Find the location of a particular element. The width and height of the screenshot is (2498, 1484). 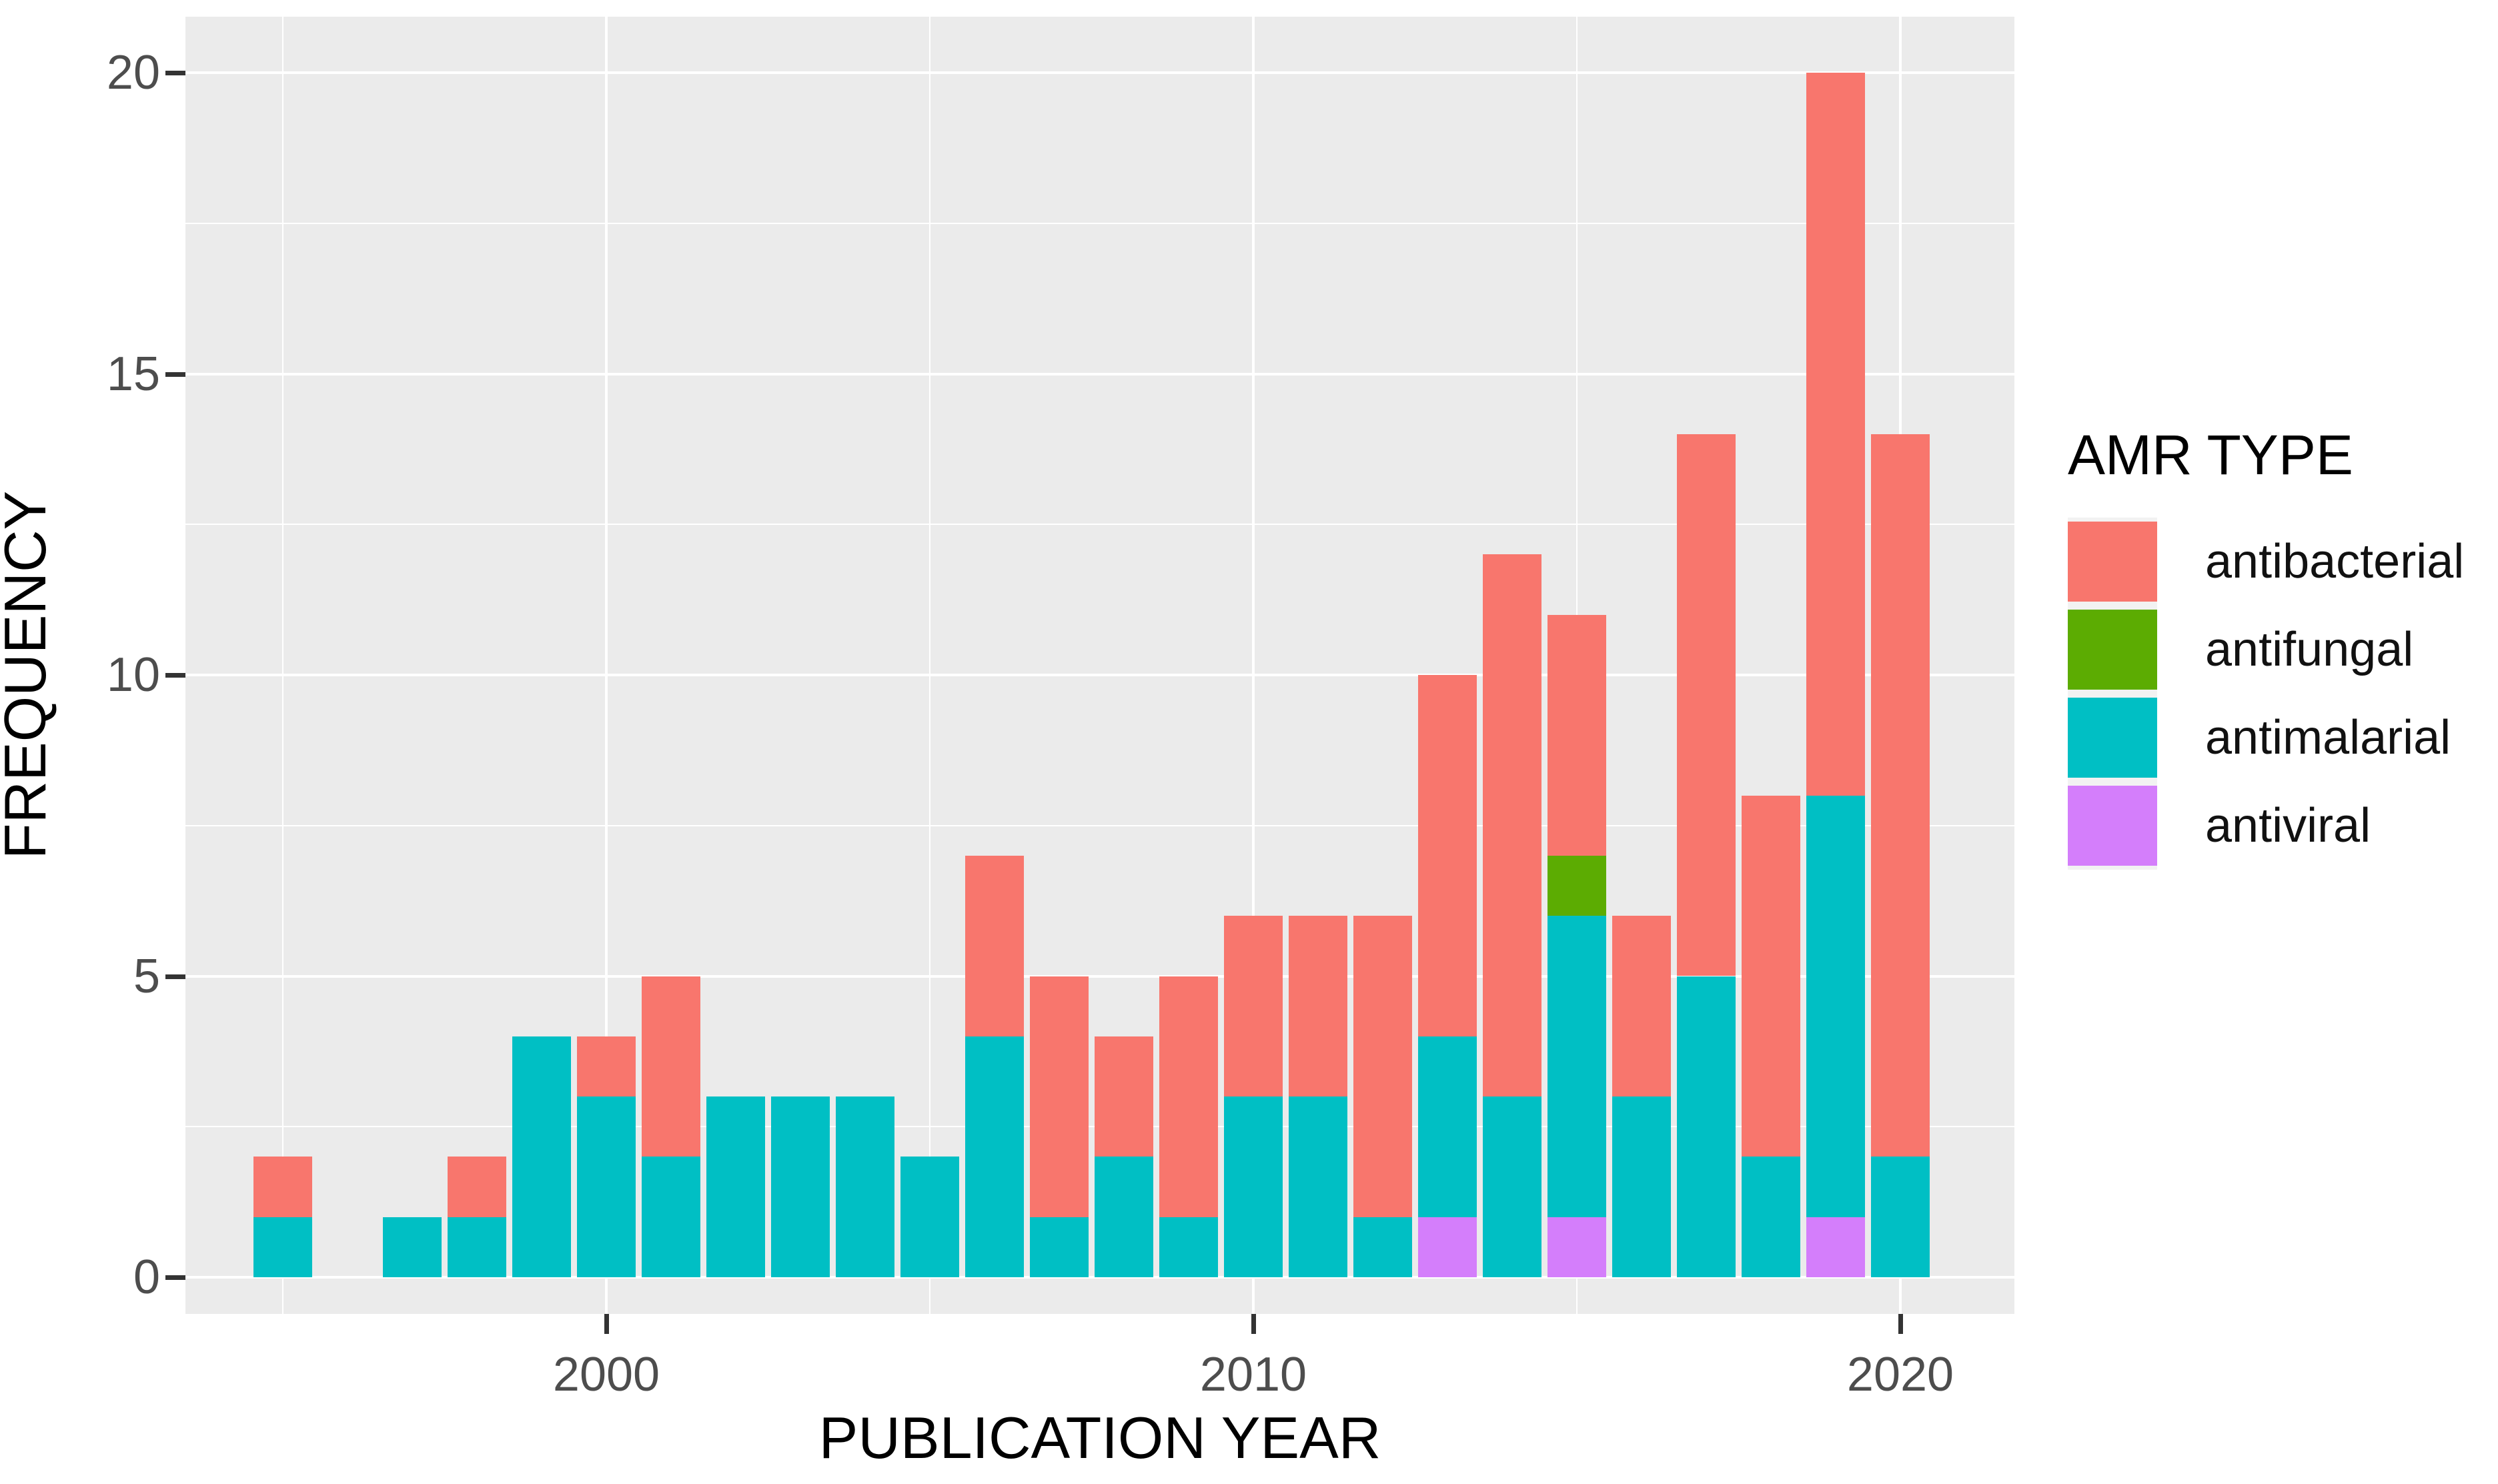

bar-2020-antimalarial is located at coordinates (1901, 1217).